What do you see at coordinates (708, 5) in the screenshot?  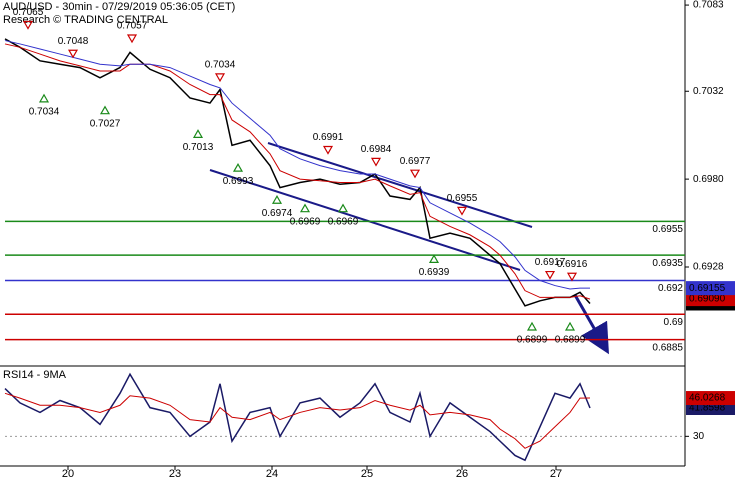 I see `y-tick-label: 0.7083` at bounding box center [708, 5].